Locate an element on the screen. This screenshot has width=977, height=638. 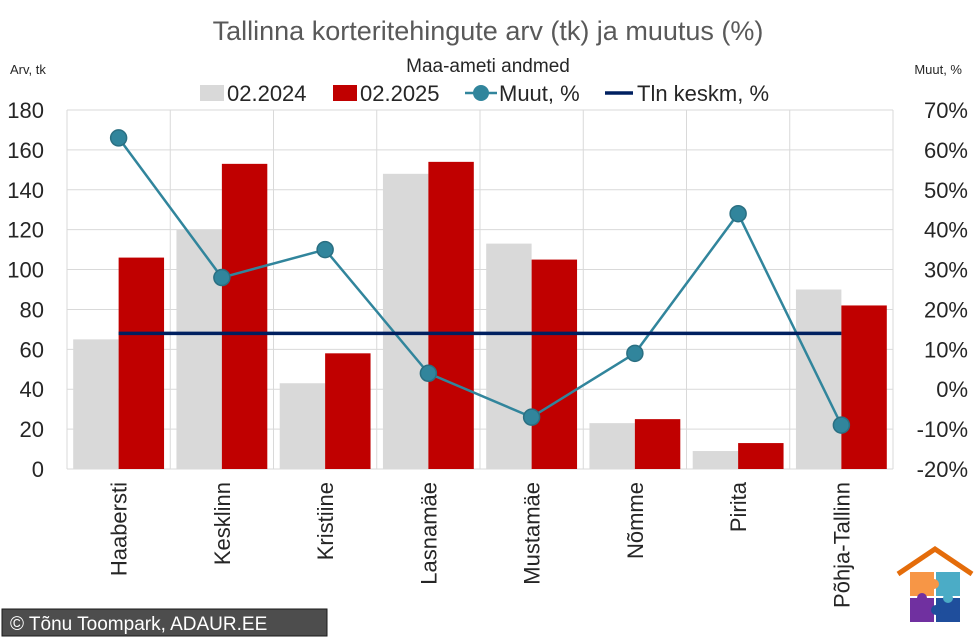
legend: 02.2024 02.2025 Muut, % Tln keskm, % is located at coordinates (484, 93).